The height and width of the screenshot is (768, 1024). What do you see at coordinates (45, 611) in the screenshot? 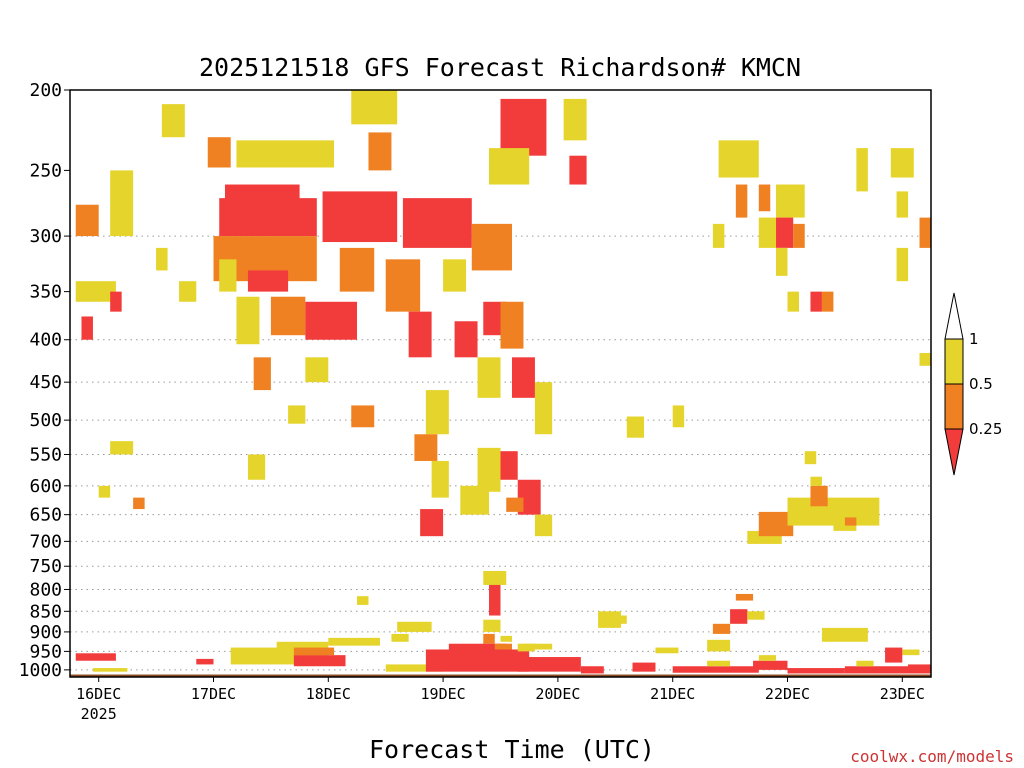
I see `y-tick-label: 850` at bounding box center [45, 611].